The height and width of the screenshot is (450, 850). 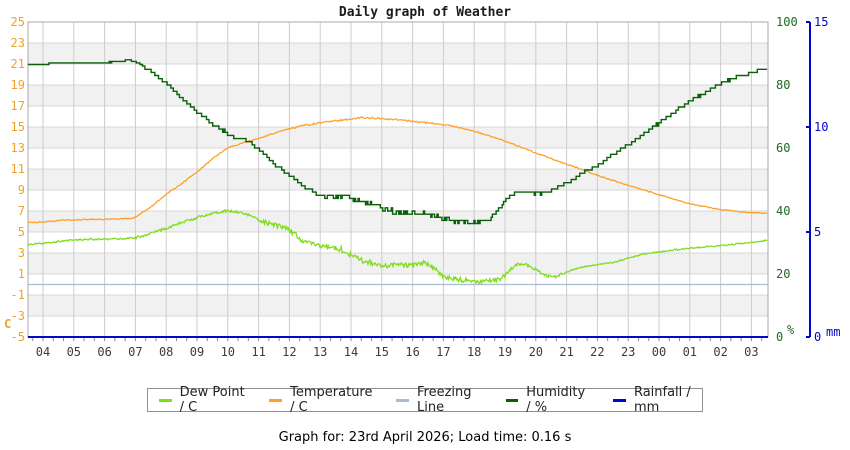 I want to click on rainfall-axis-label: 5, so click(x=818, y=232).